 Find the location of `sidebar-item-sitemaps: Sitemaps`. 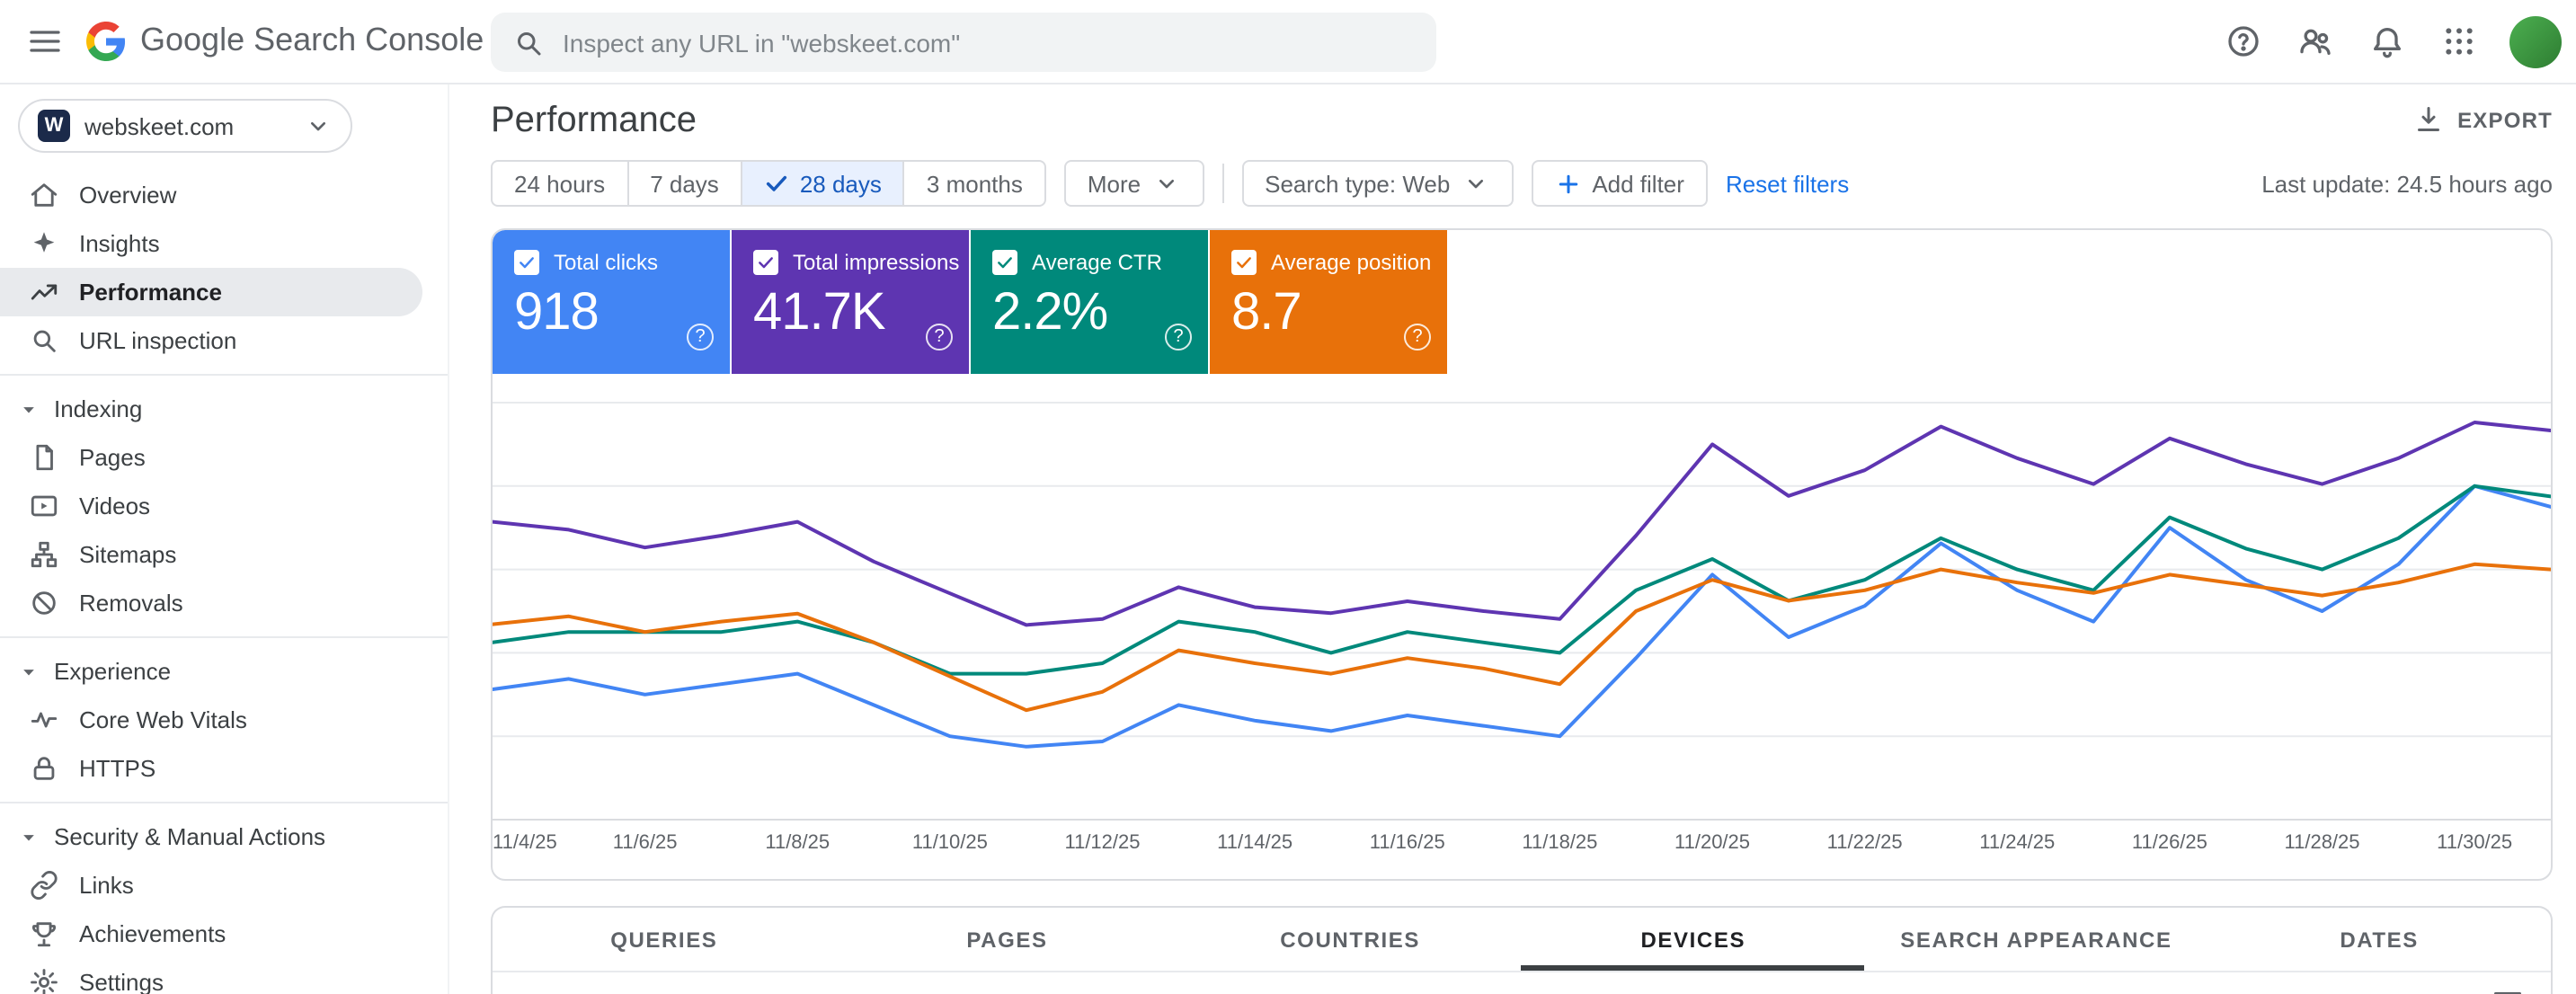

sidebar-item-sitemaps: Sitemaps is located at coordinates (211, 554).